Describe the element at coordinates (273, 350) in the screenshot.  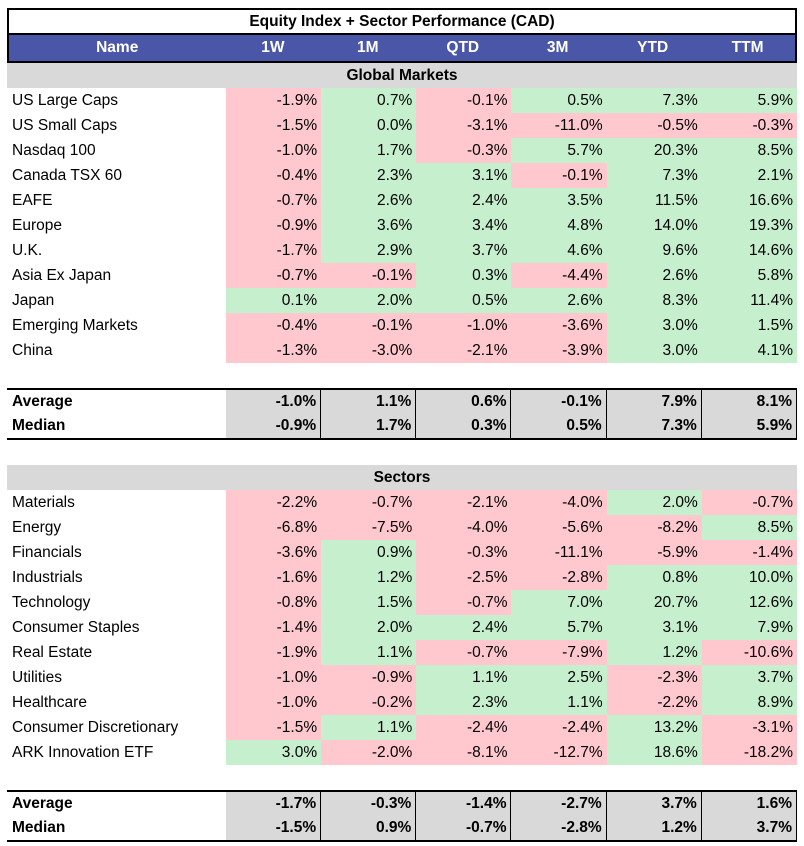
I see `value-cell: -1.3%` at that location.